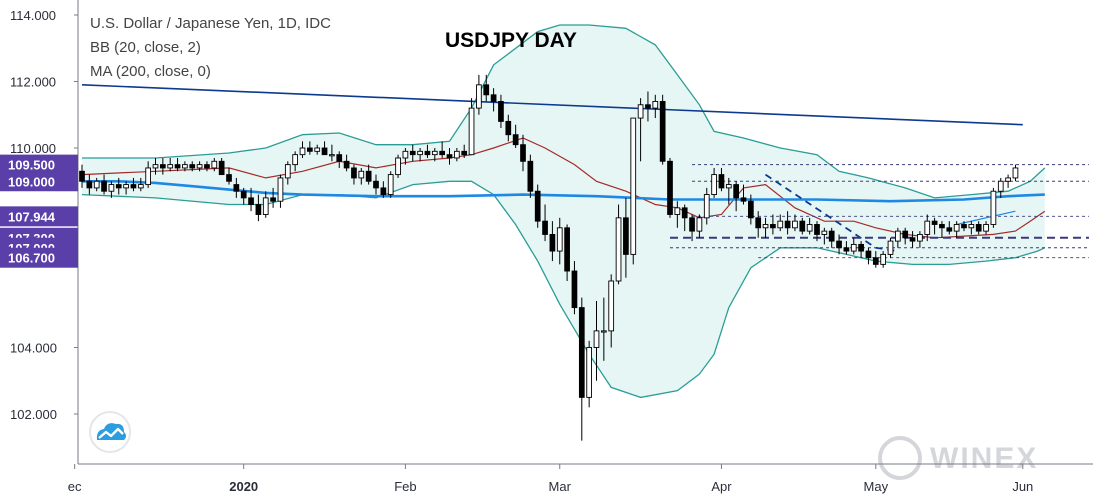 This screenshot has width=1093, height=503. What do you see at coordinates (33, 15) in the screenshot?
I see `y-tick-label: 114.000` at bounding box center [33, 15].